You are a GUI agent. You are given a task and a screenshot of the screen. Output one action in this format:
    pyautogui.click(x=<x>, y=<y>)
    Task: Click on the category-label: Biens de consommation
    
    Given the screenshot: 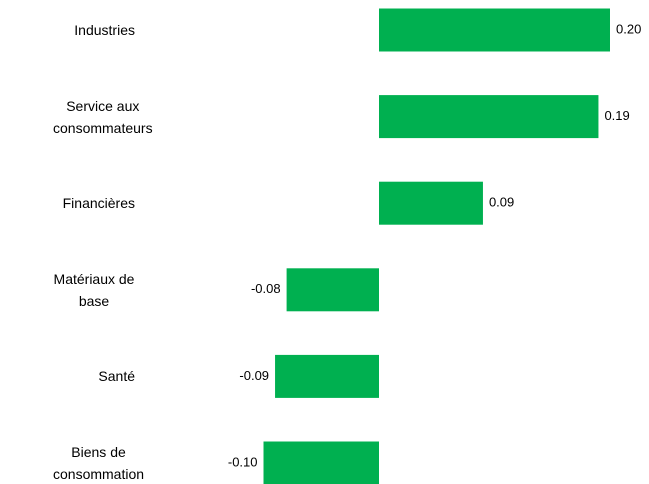 What is the action you would take?
    pyautogui.click(x=98, y=462)
    